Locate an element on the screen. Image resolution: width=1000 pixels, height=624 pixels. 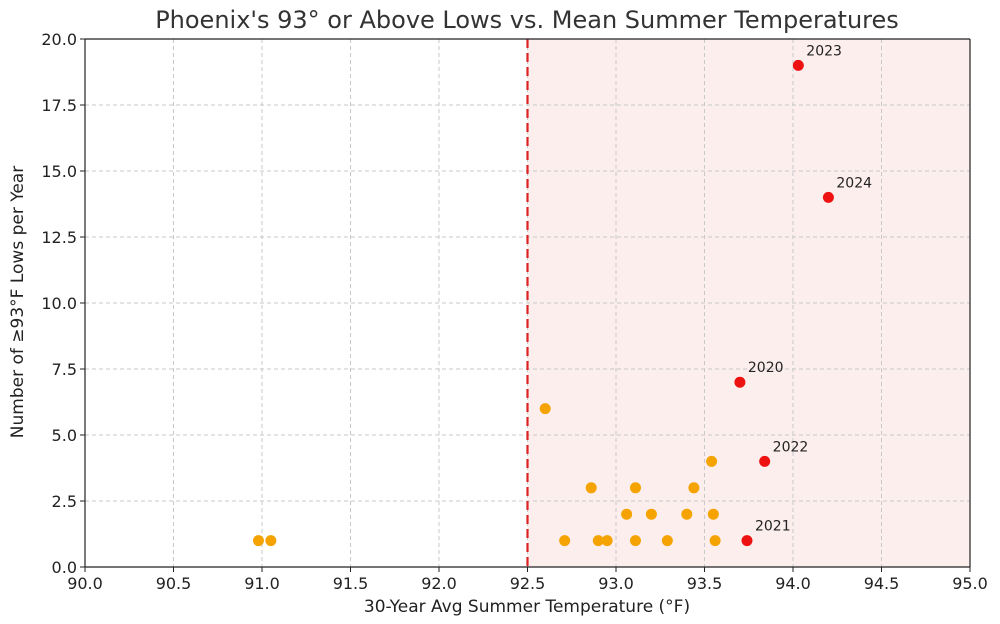
y-tick-label-4: 10.0 is located at coordinates (59, 303).